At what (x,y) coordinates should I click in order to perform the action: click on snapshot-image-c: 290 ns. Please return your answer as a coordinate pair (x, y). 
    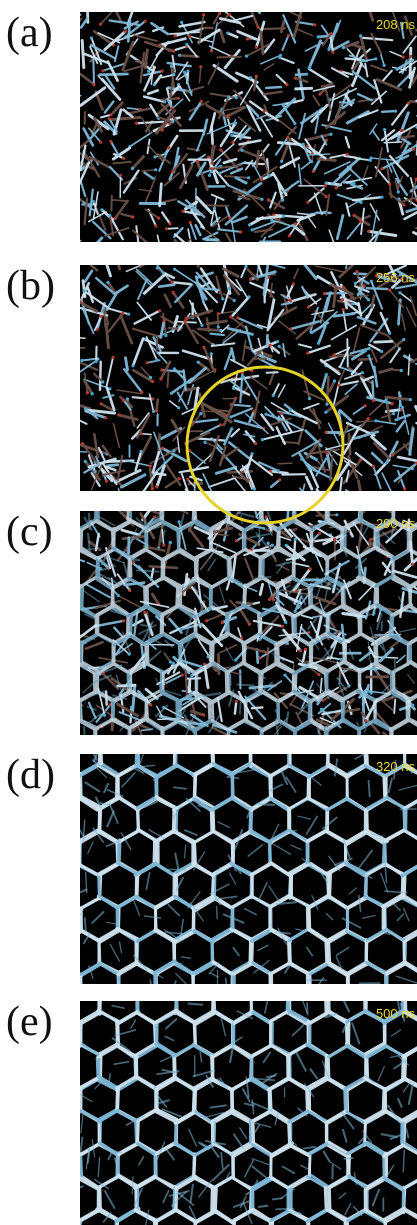
    Looking at the image, I should click on (248, 623).